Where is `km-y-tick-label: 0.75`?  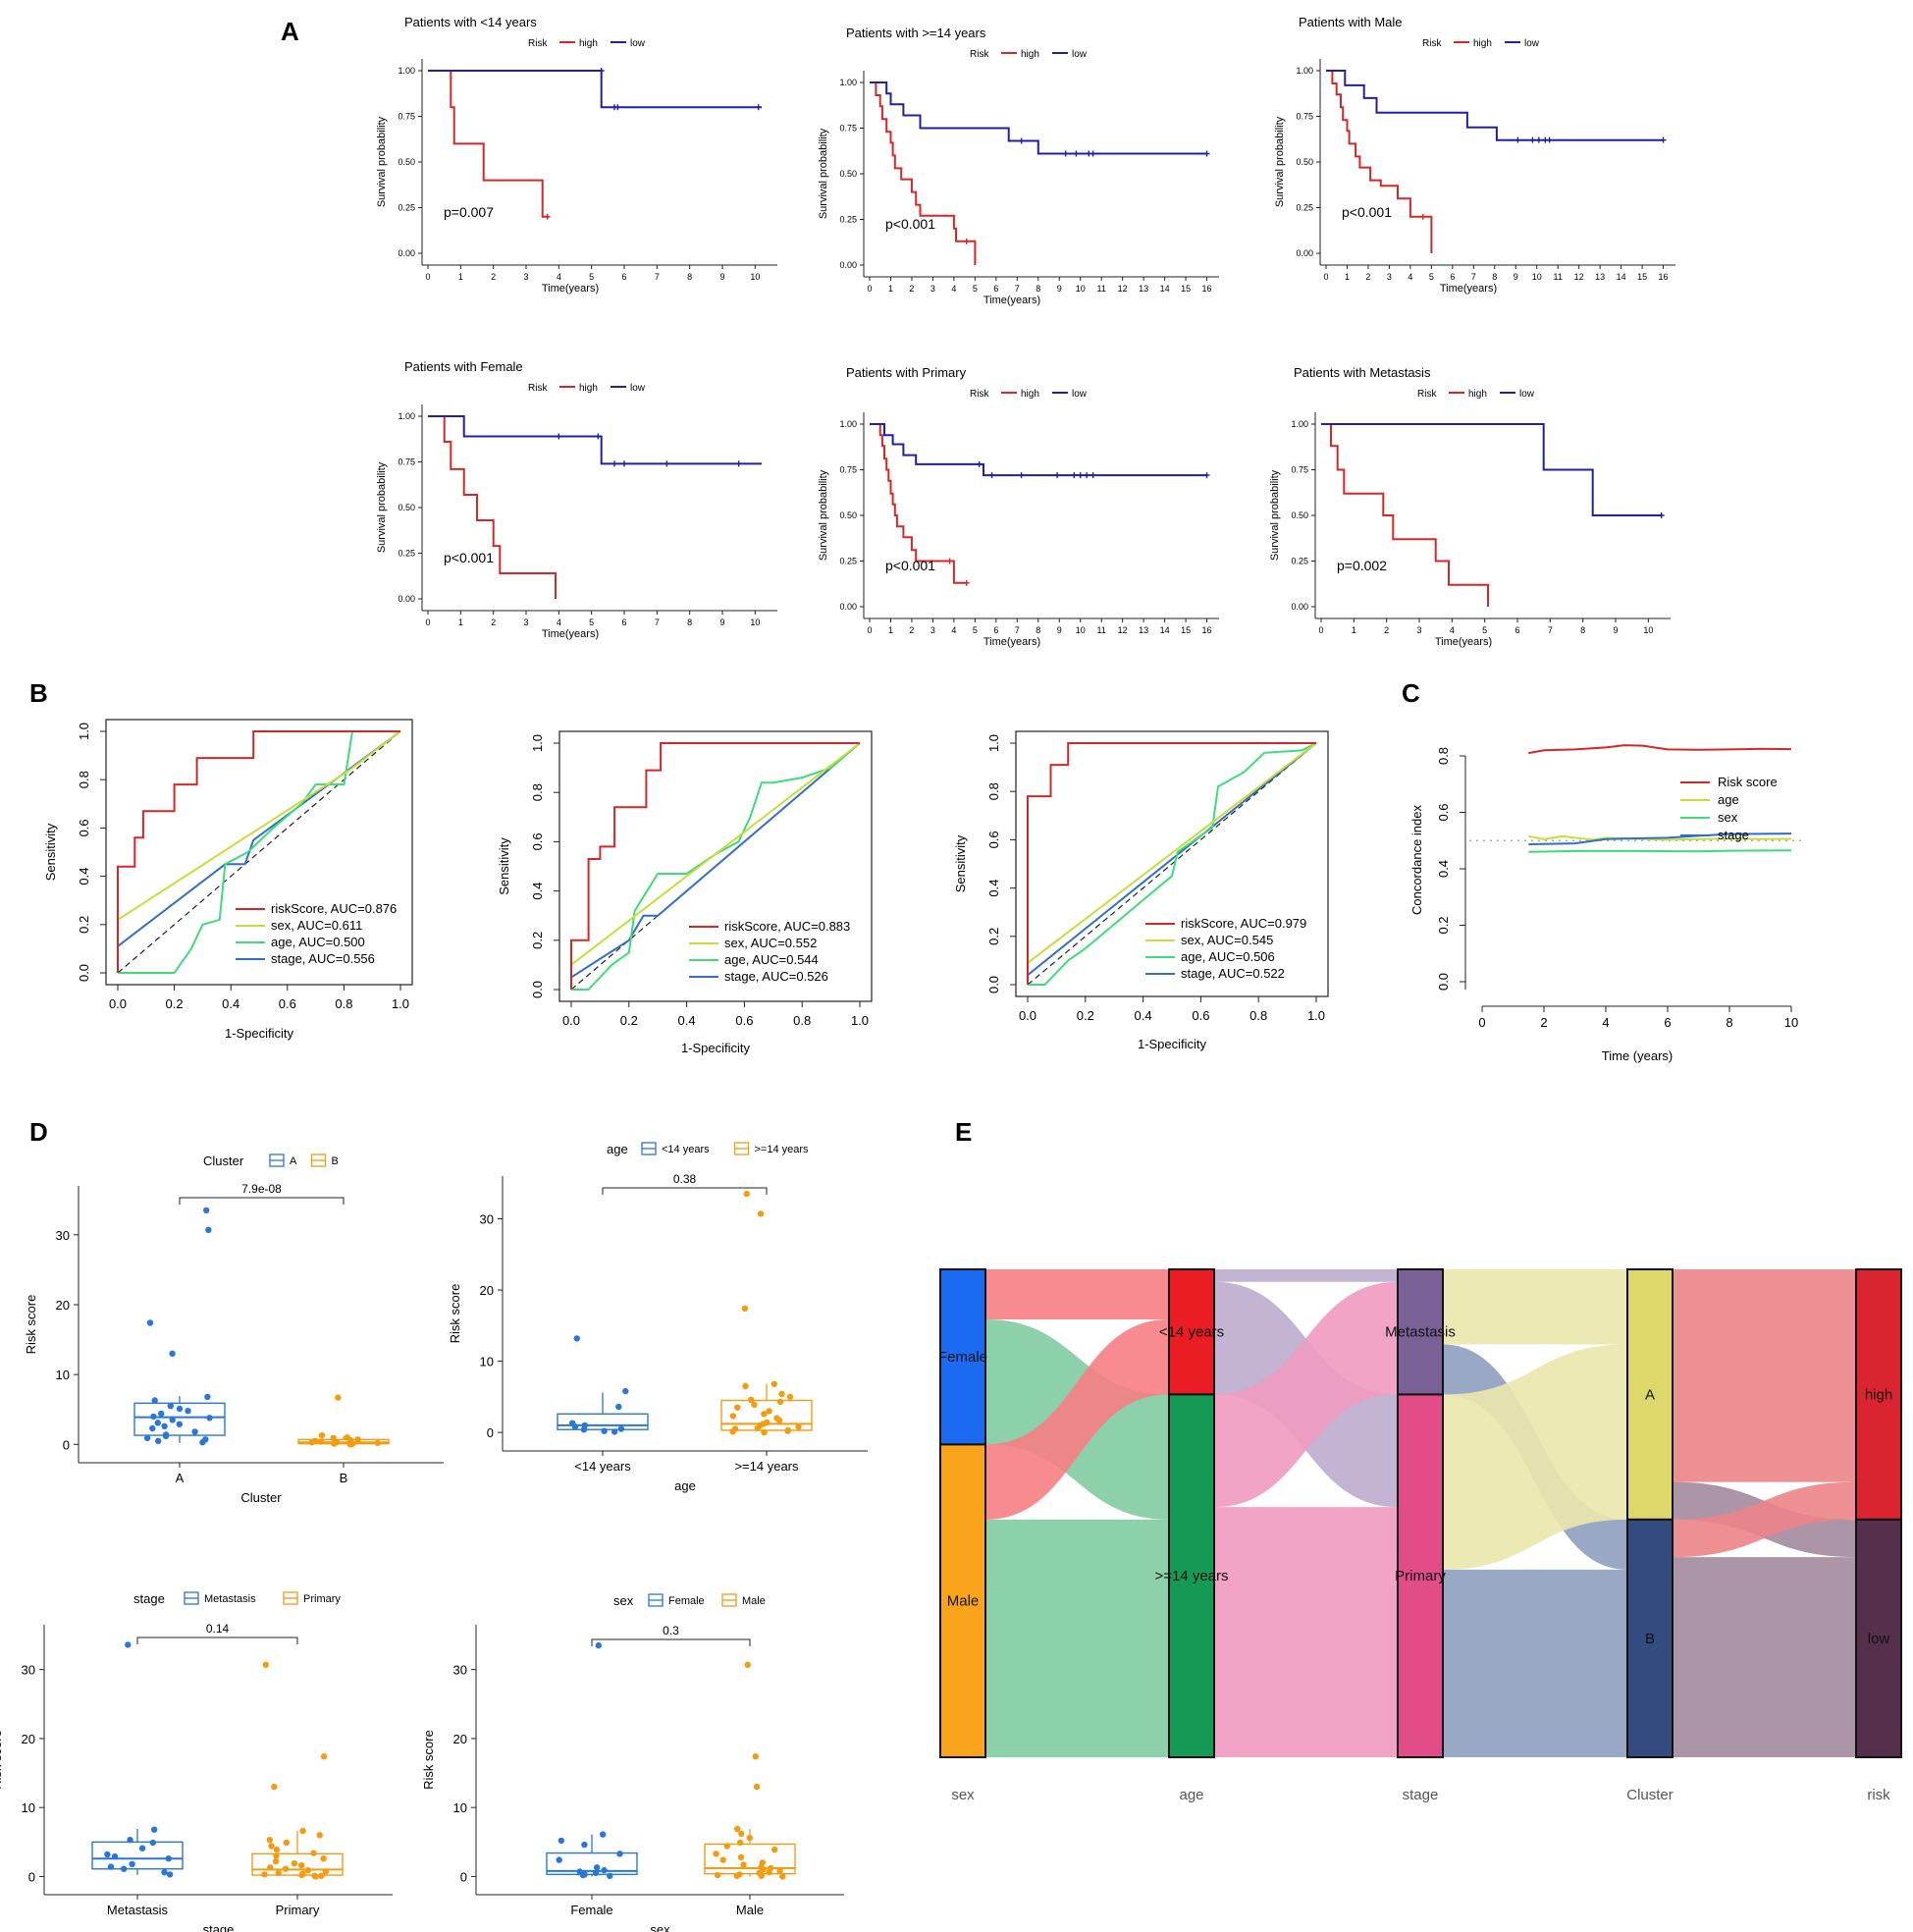
km-y-tick-label: 0.75 is located at coordinates (848, 129).